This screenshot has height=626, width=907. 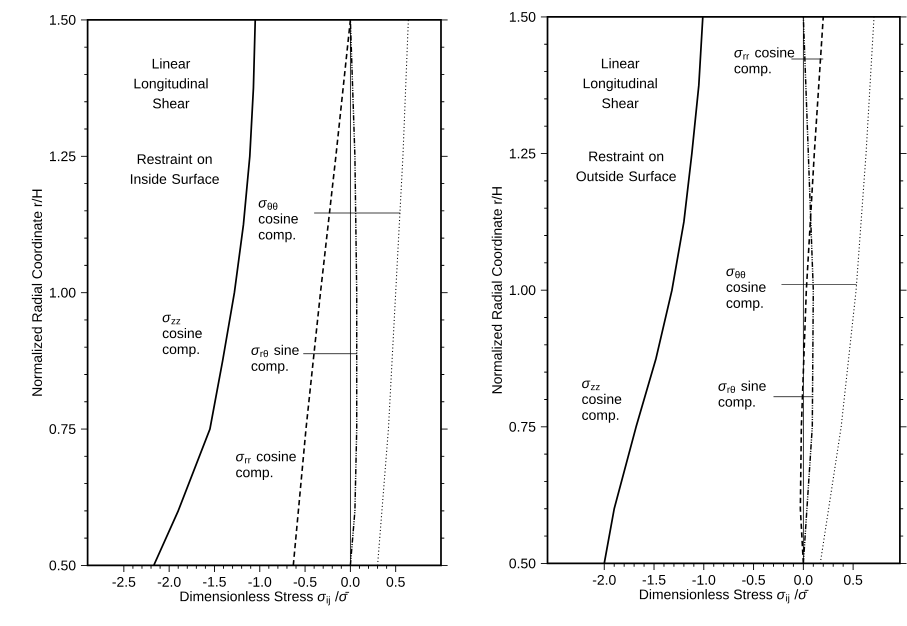 I want to click on annotation: Restraint on Inside Surface, so click(x=174, y=169).